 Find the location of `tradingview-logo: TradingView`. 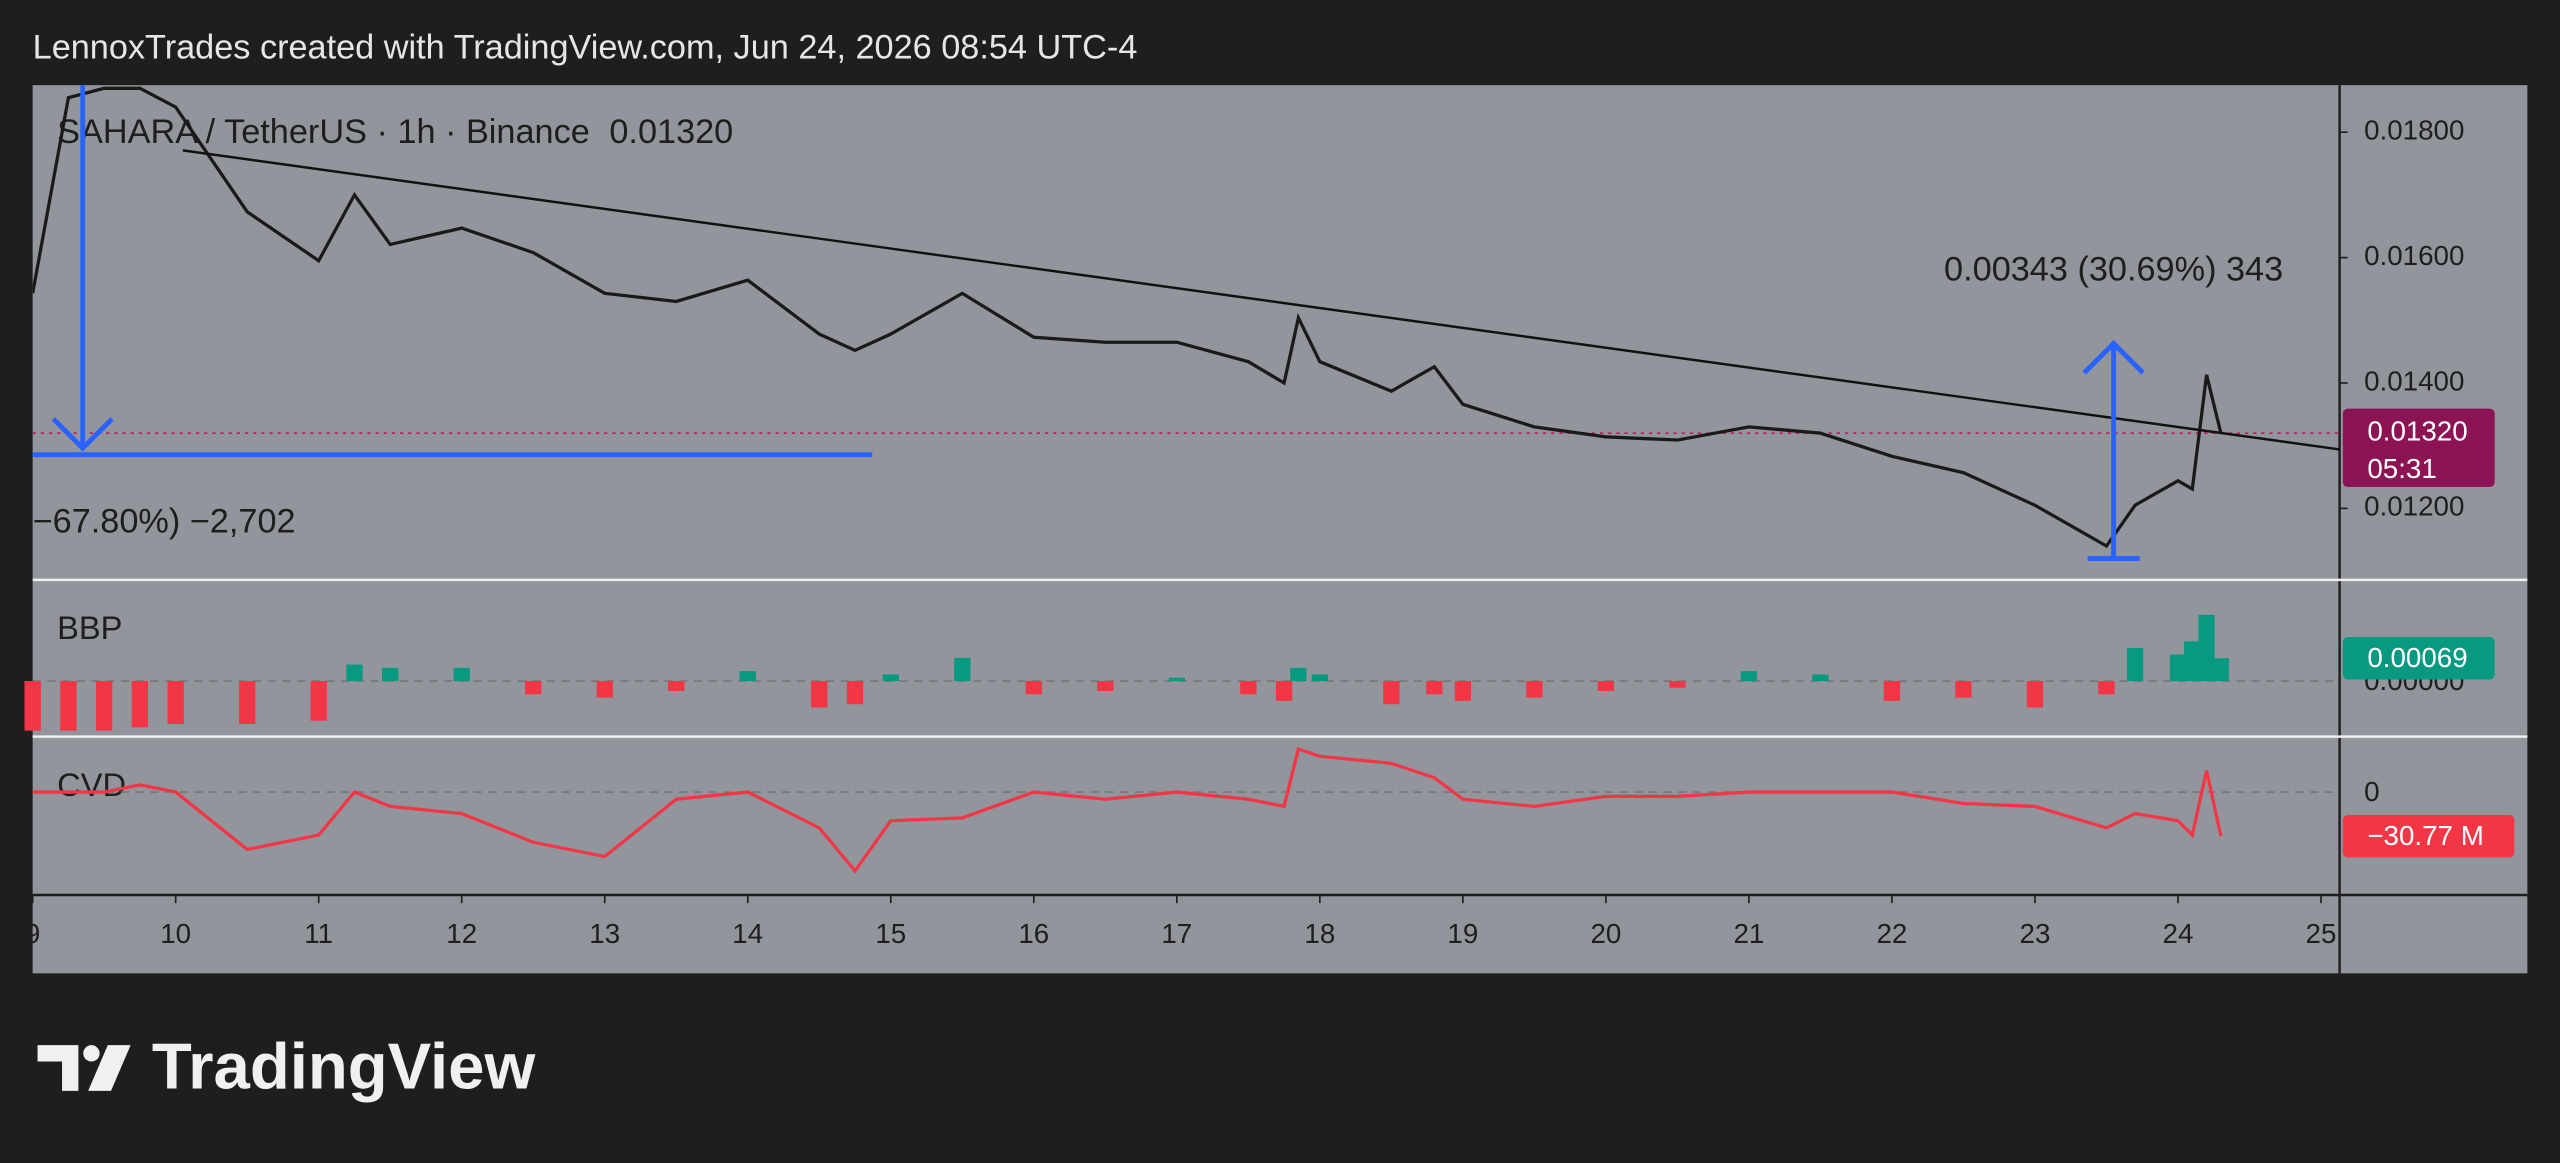

tradingview-logo: TradingView is located at coordinates (286, 1066).